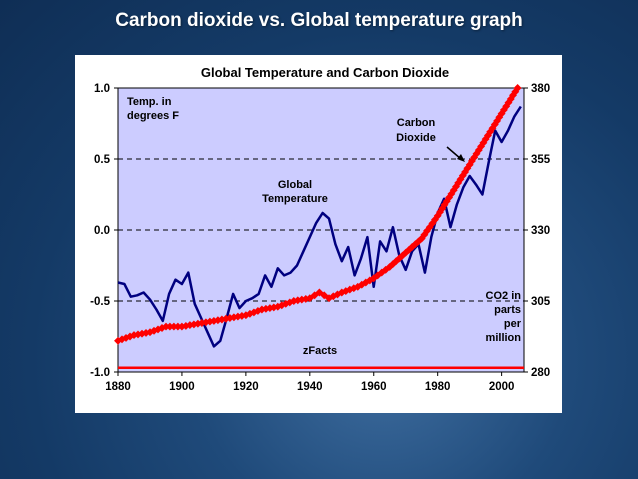  What do you see at coordinates (416, 123) in the screenshot?
I see `carbon-dioxide-label-line1: Carbon` at bounding box center [416, 123].